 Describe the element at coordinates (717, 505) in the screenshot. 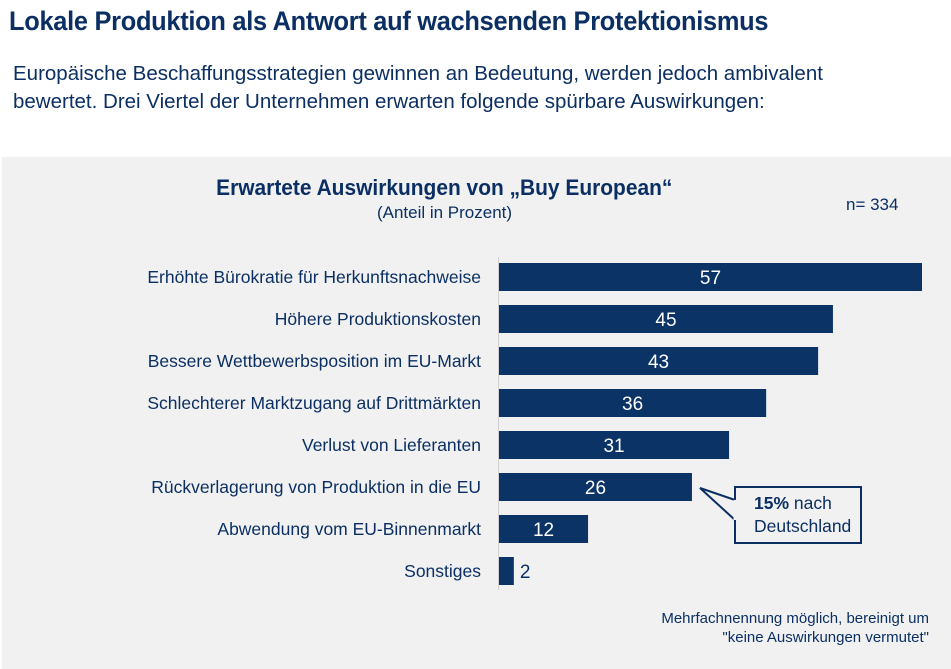

I see `callout-pointer` at that location.